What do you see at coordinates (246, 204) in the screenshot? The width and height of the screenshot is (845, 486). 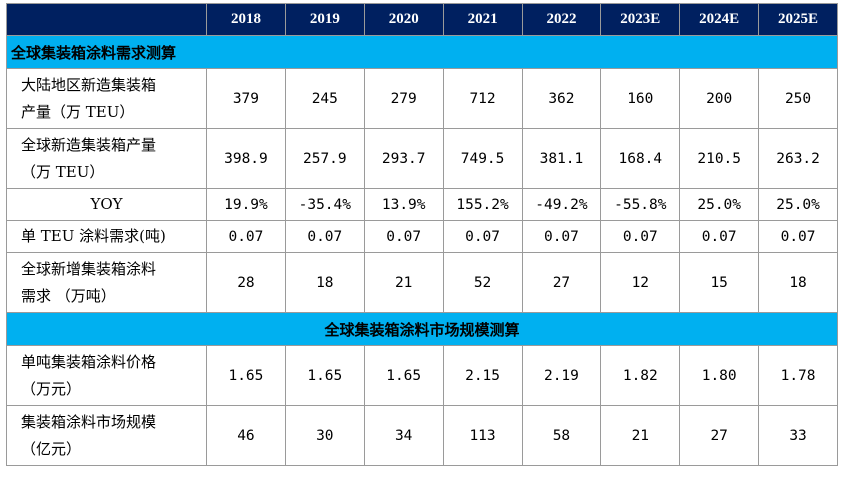 I see `table-cell: 19.9%` at bounding box center [246, 204].